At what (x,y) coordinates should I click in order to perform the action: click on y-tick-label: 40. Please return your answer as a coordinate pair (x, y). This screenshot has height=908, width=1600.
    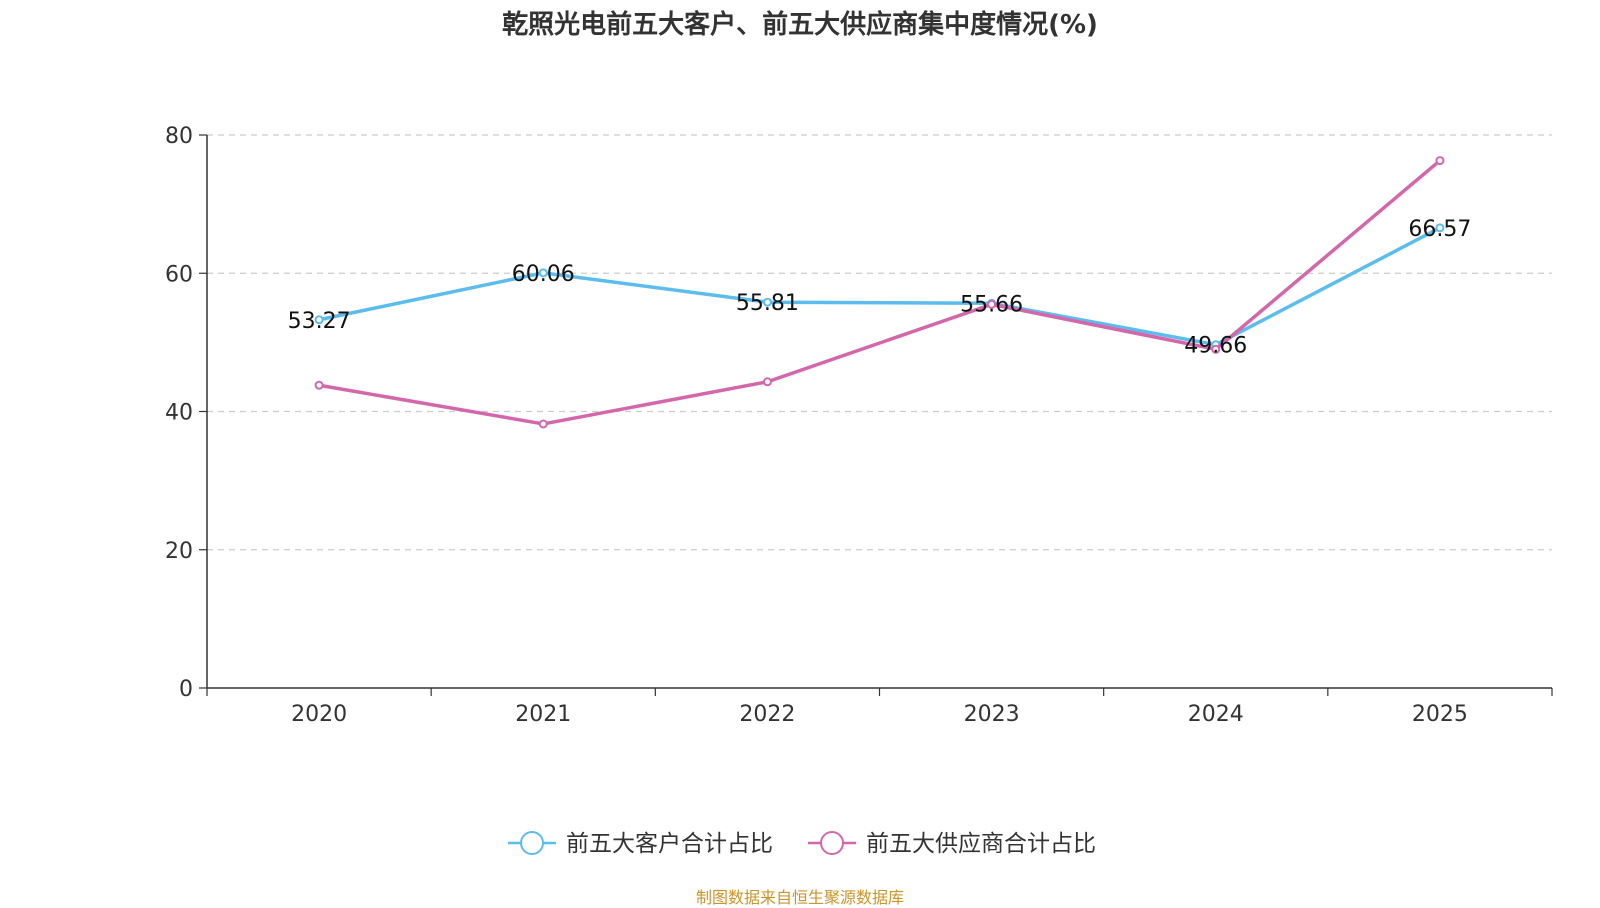
    Looking at the image, I should click on (179, 413).